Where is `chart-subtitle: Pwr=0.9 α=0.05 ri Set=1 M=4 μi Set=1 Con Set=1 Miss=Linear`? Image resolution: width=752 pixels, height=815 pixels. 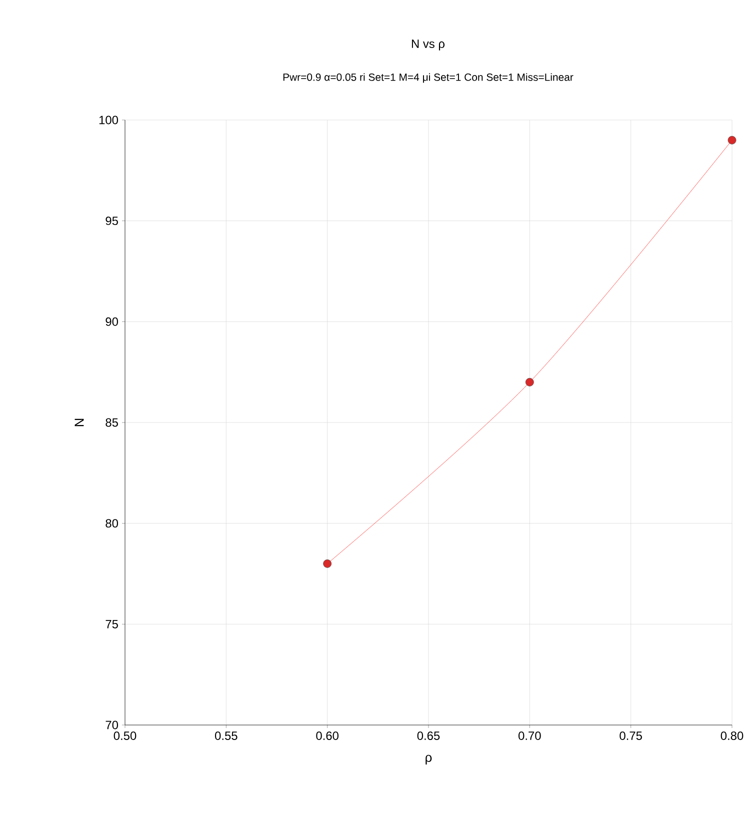 chart-subtitle: Pwr=0.9 α=0.05 ri Set=1 M=4 μi Set=1 Con Set=1 Miss=Linear is located at coordinates (428, 78).